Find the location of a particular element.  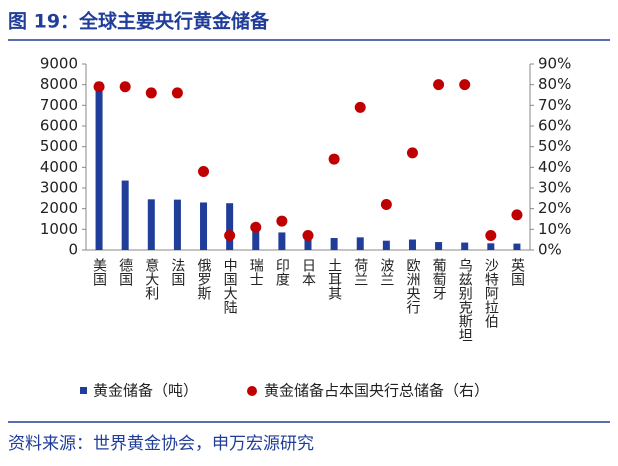

x-tick-label: 俄罗斯 is located at coordinates (204, 279).